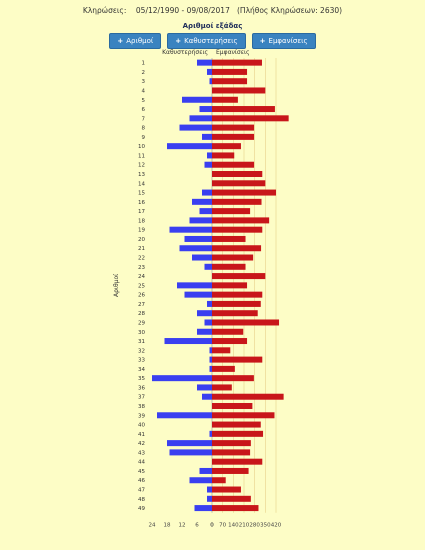 The width and height of the screenshot is (425, 550). I want to click on date-range: 05/12/1990 - 09/08/2017, so click(182, 10).